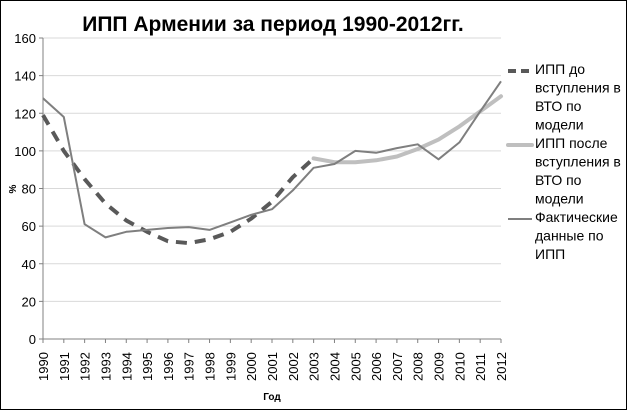 This screenshot has height=410, width=627. Describe the element at coordinates (85, 366) in the screenshot. I see `x-tick-label: 1992` at that location.